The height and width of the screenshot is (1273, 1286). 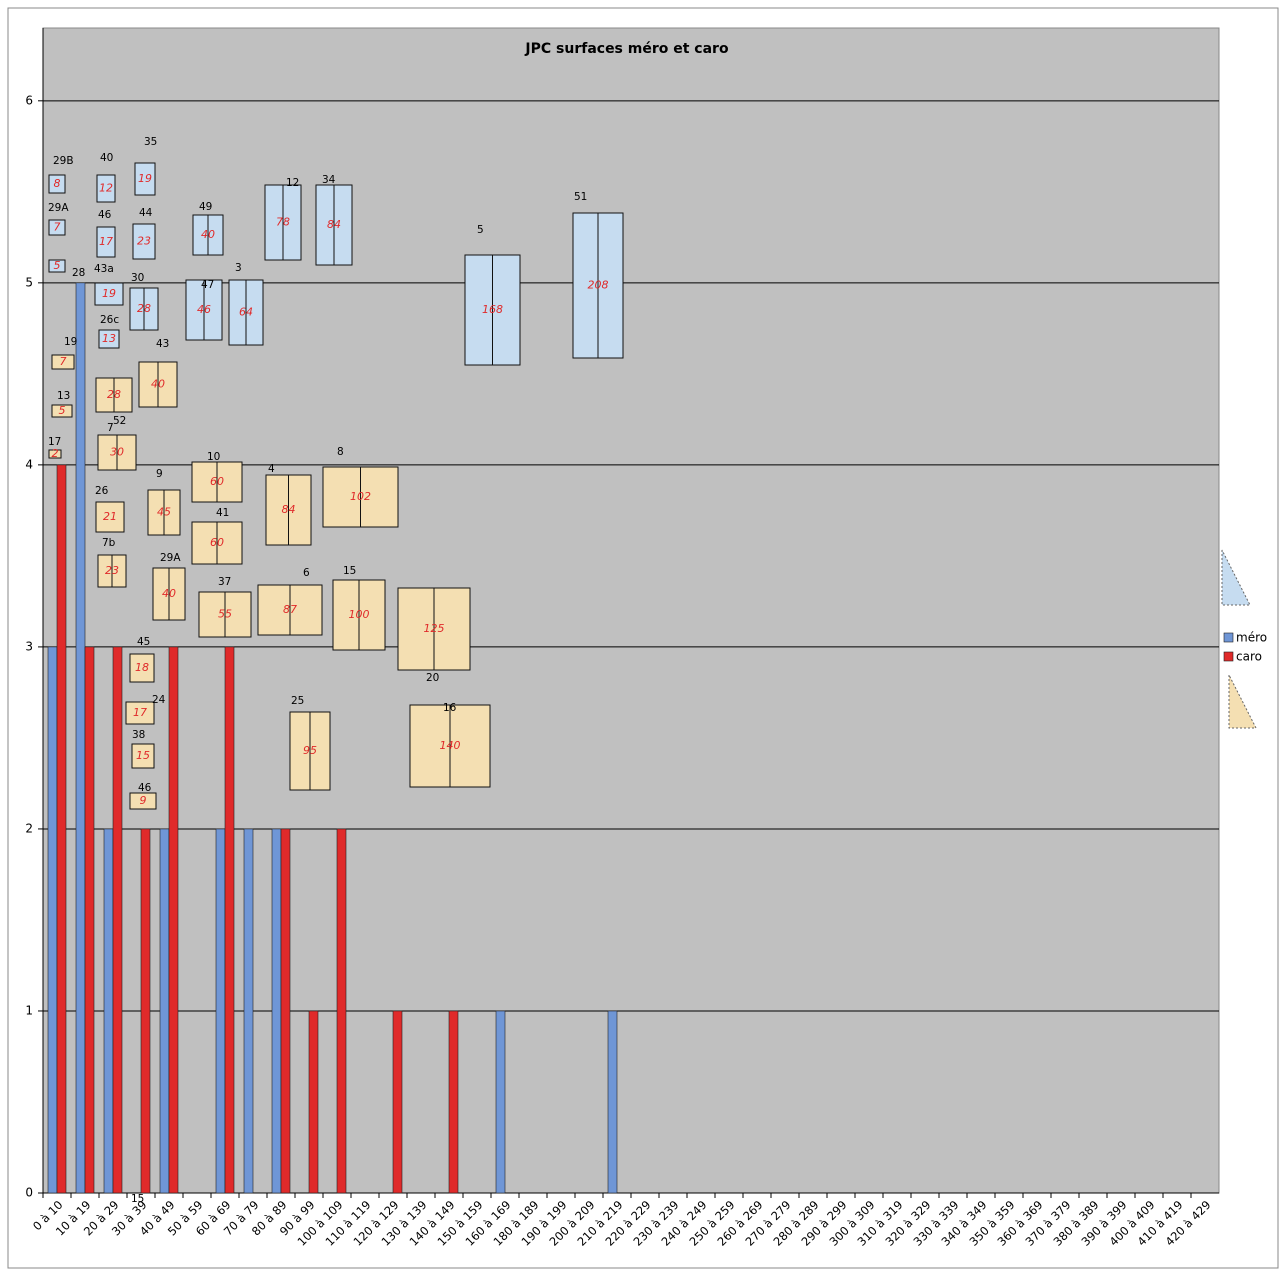 What do you see at coordinates (205, 207) in the screenshot?
I see `plot-number: 49` at bounding box center [205, 207].